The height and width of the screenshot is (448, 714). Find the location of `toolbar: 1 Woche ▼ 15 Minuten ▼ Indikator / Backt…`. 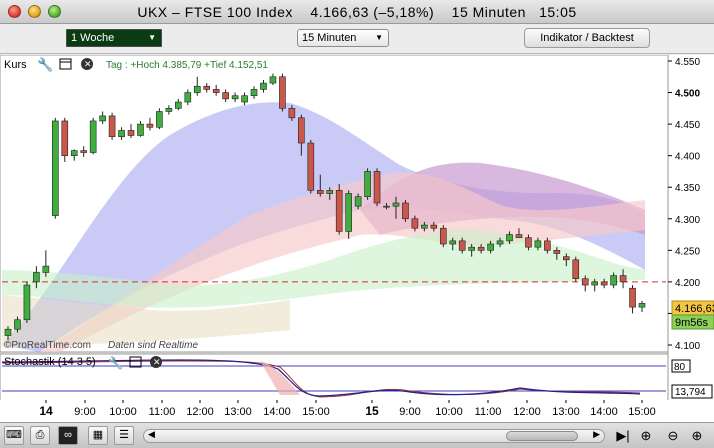

toolbar: 1 Woche ▼ 15 Minuten ▼ Indikator / Backt… is located at coordinates (357, 39).